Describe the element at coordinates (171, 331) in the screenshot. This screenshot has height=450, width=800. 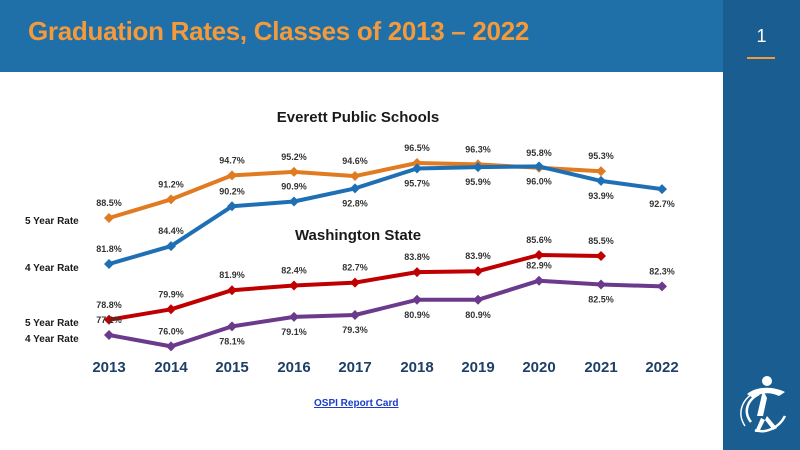
I see `data-label: 76.0%` at that location.